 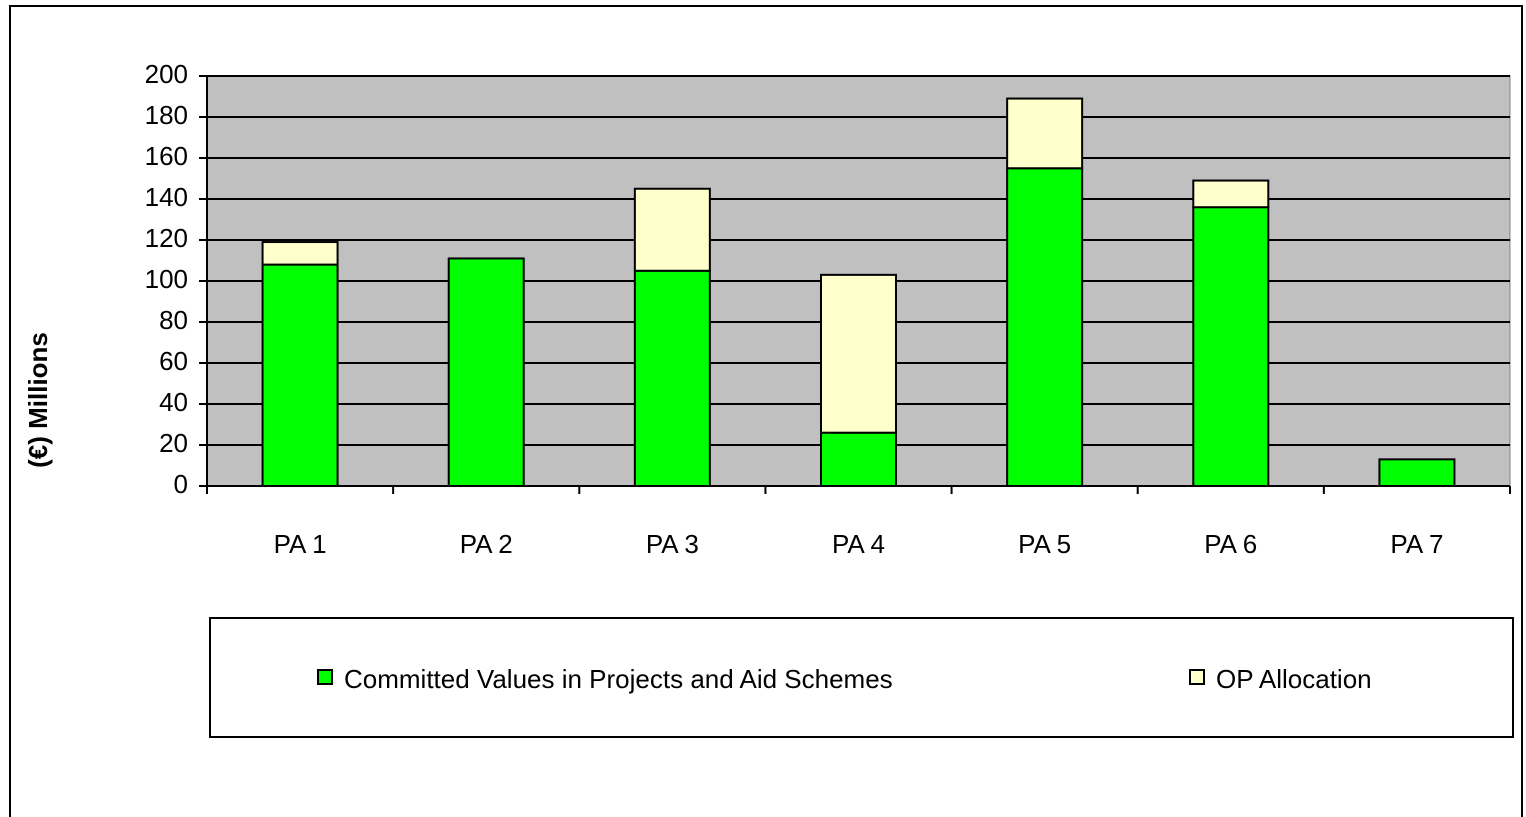 What do you see at coordinates (166, 74) in the screenshot?
I see `y-tick-label: 200` at bounding box center [166, 74].